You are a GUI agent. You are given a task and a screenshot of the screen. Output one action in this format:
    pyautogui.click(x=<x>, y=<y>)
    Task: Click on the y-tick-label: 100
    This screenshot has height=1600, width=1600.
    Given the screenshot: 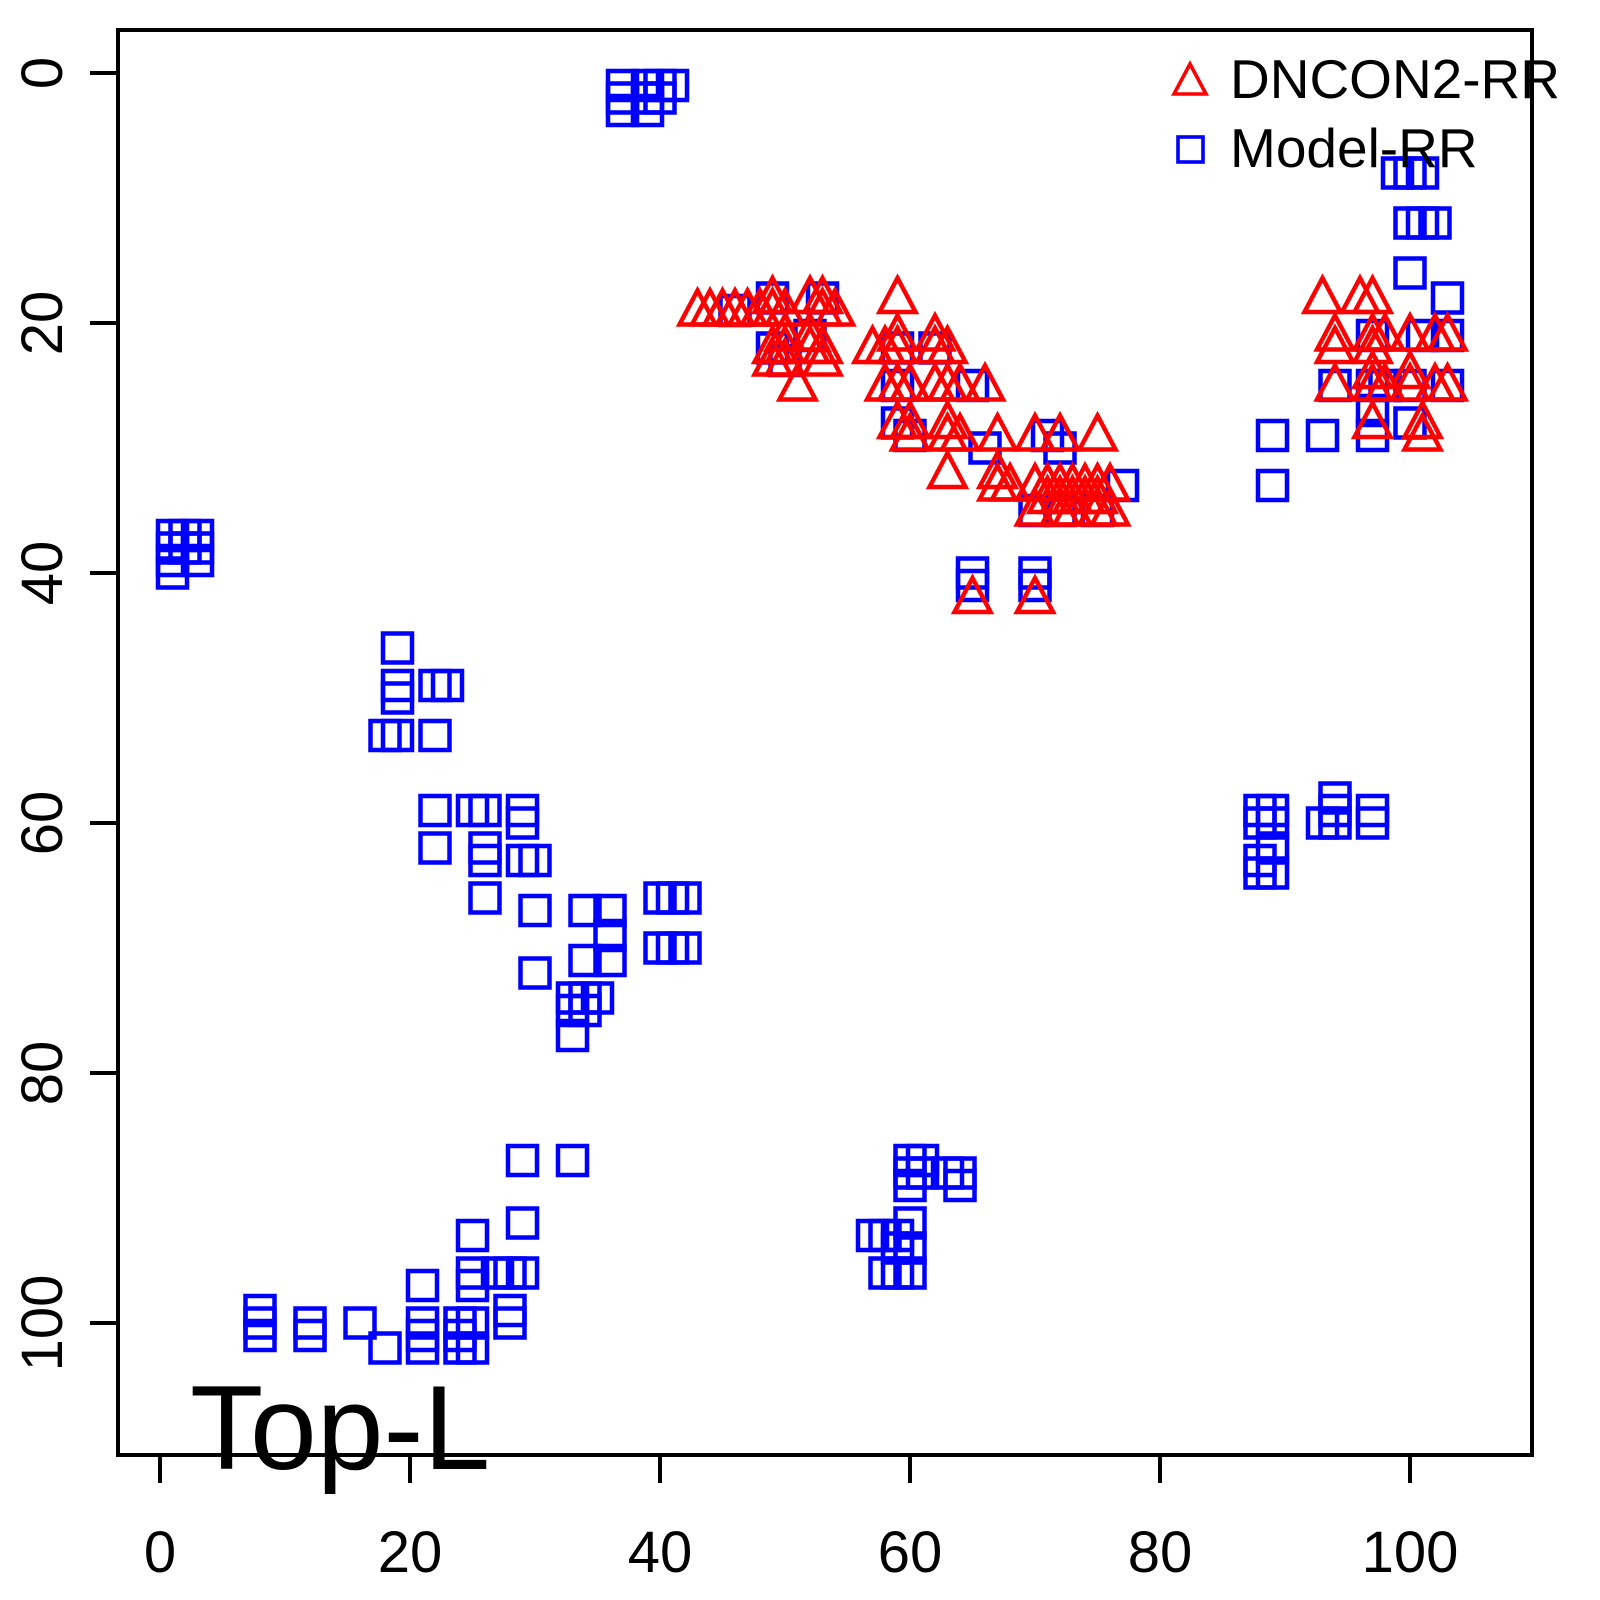 What is the action you would take?
    pyautogui.click(x=42, y=1323)
    